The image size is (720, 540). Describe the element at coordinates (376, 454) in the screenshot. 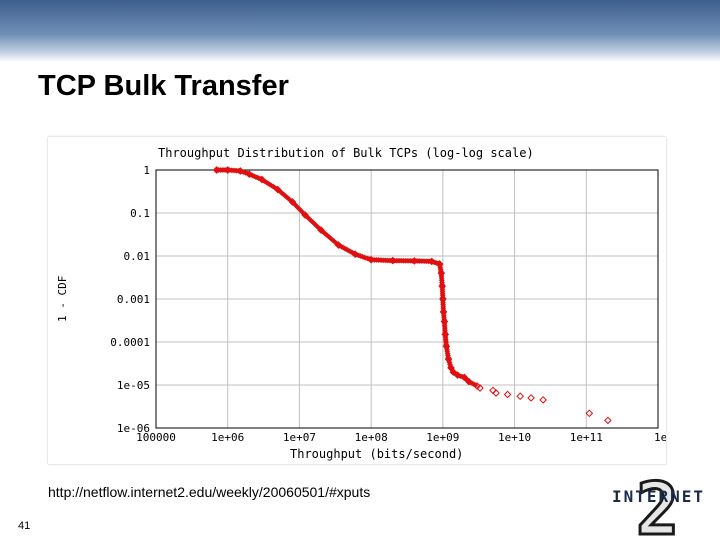

I see `x-axis-label: Throughput (bits/second)` at that location.